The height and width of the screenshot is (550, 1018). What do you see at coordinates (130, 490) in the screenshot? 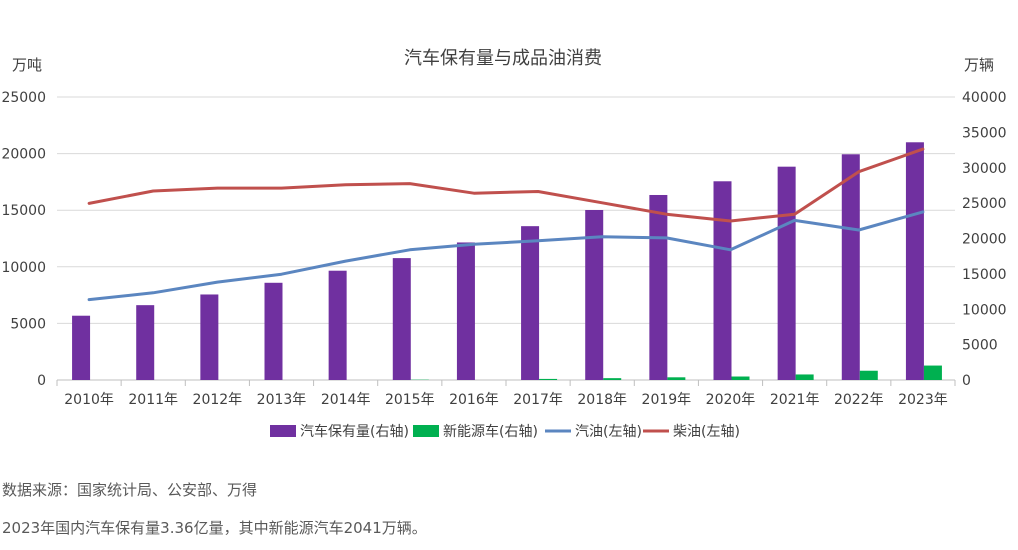
I see `source-note: 数据来源：国家统计局、公安部、万得` at bounding box center [130, 490].